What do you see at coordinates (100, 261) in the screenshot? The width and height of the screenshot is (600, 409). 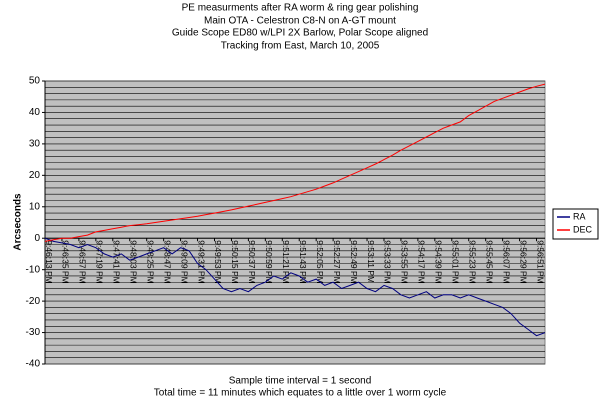 I see `x-tick-label: 9:47:19 PM` at bounding box center [100, 261].